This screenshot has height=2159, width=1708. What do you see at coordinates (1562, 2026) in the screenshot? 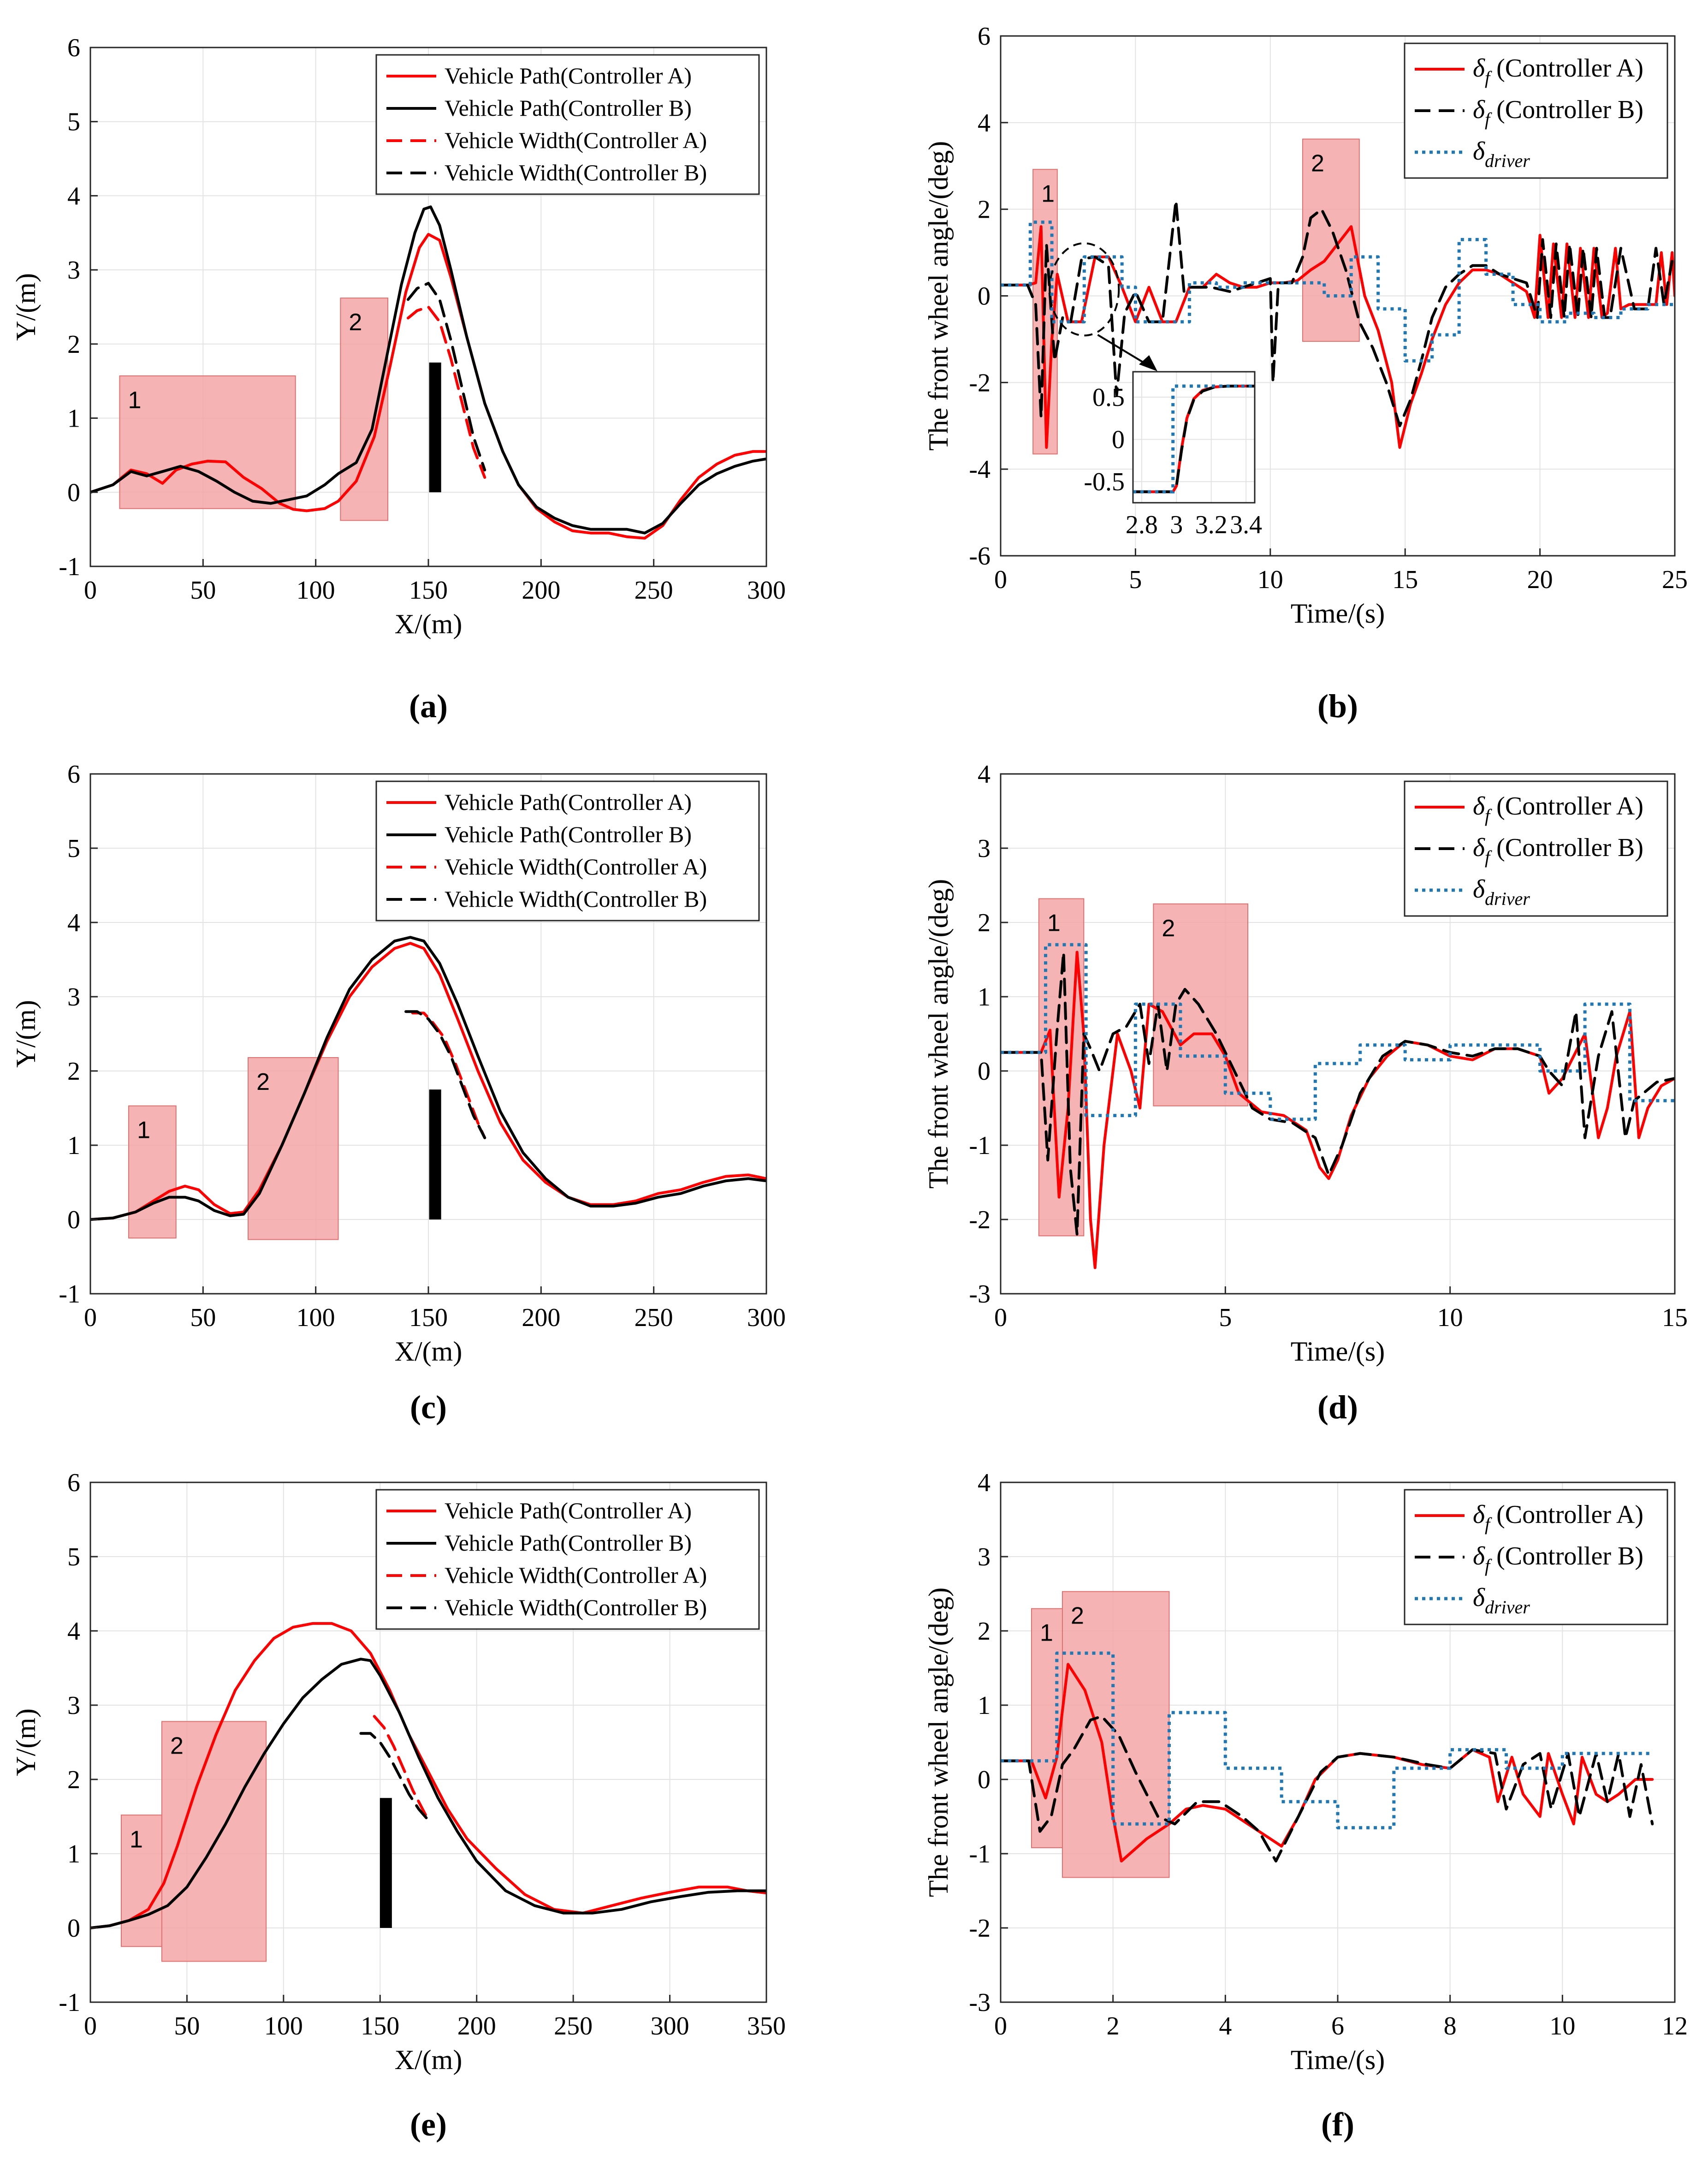
I see `x-tick-label: 10` at bounding box center [1562, 2026].